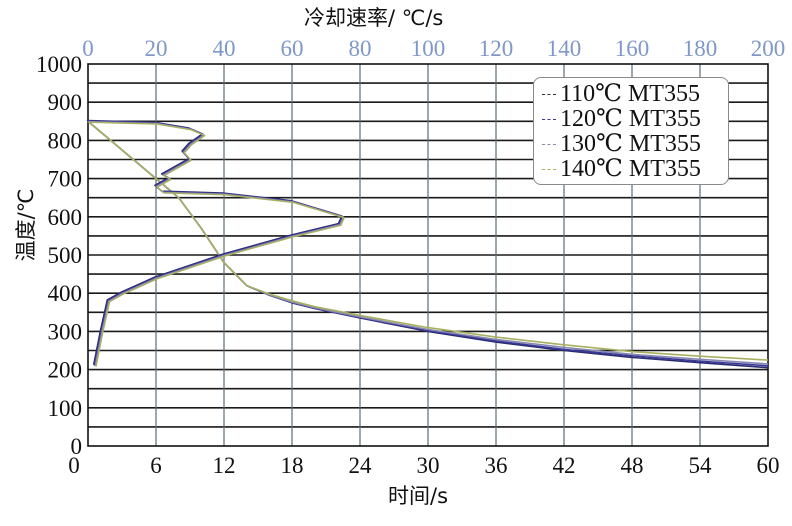  I want to click on x2-tick-label: 100, so click(428, 48).